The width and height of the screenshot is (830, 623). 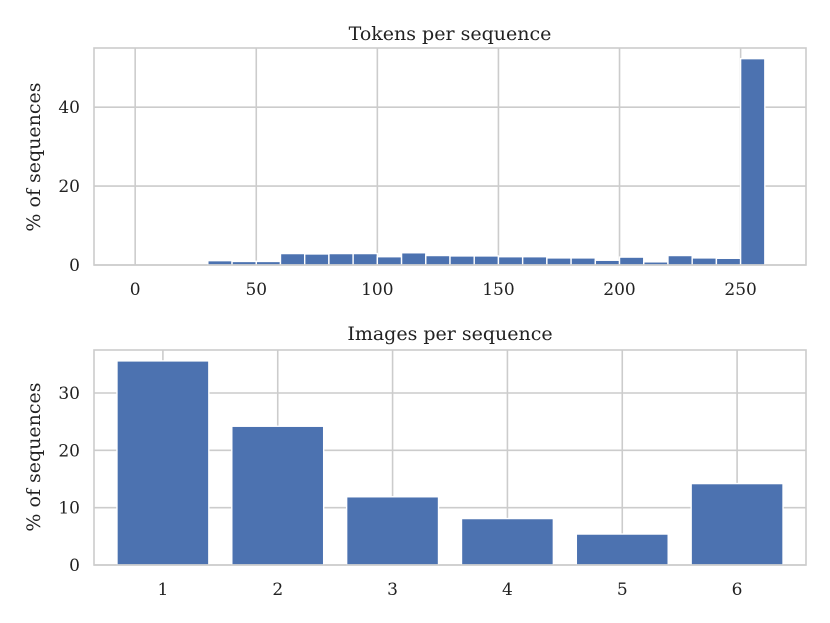 I want to click on images-y-tick-label: 0, so click(x=74, y=566).